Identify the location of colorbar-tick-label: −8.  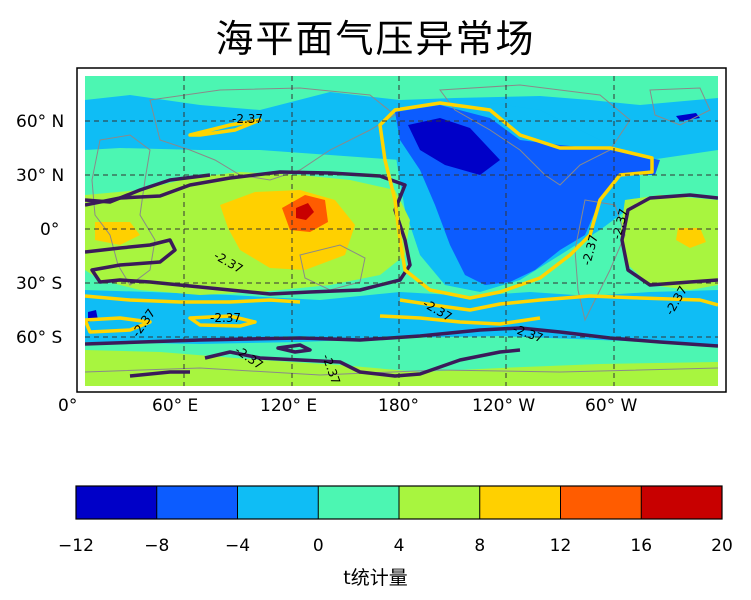
(156, 546).